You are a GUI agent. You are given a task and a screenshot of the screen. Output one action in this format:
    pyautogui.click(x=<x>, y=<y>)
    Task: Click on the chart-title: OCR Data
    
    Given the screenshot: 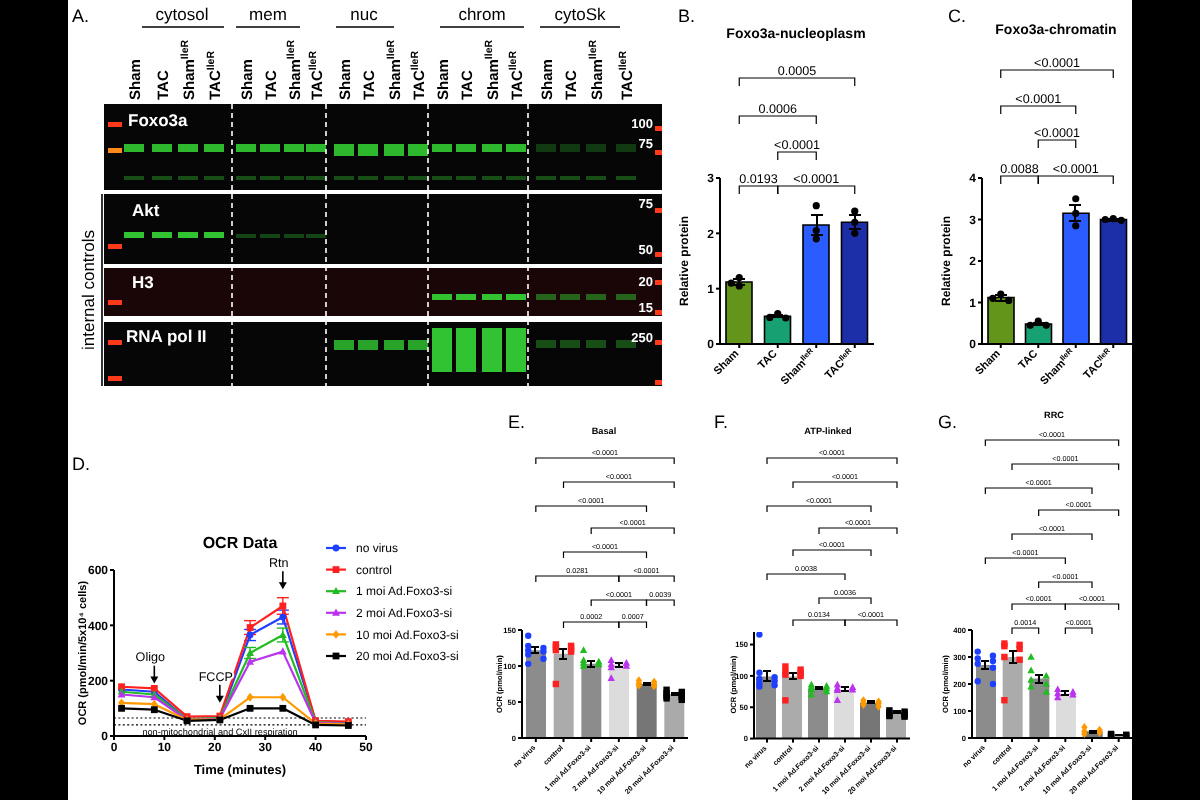 What is the action you would take?
    pyautogui.click(x=240, y=543)
    